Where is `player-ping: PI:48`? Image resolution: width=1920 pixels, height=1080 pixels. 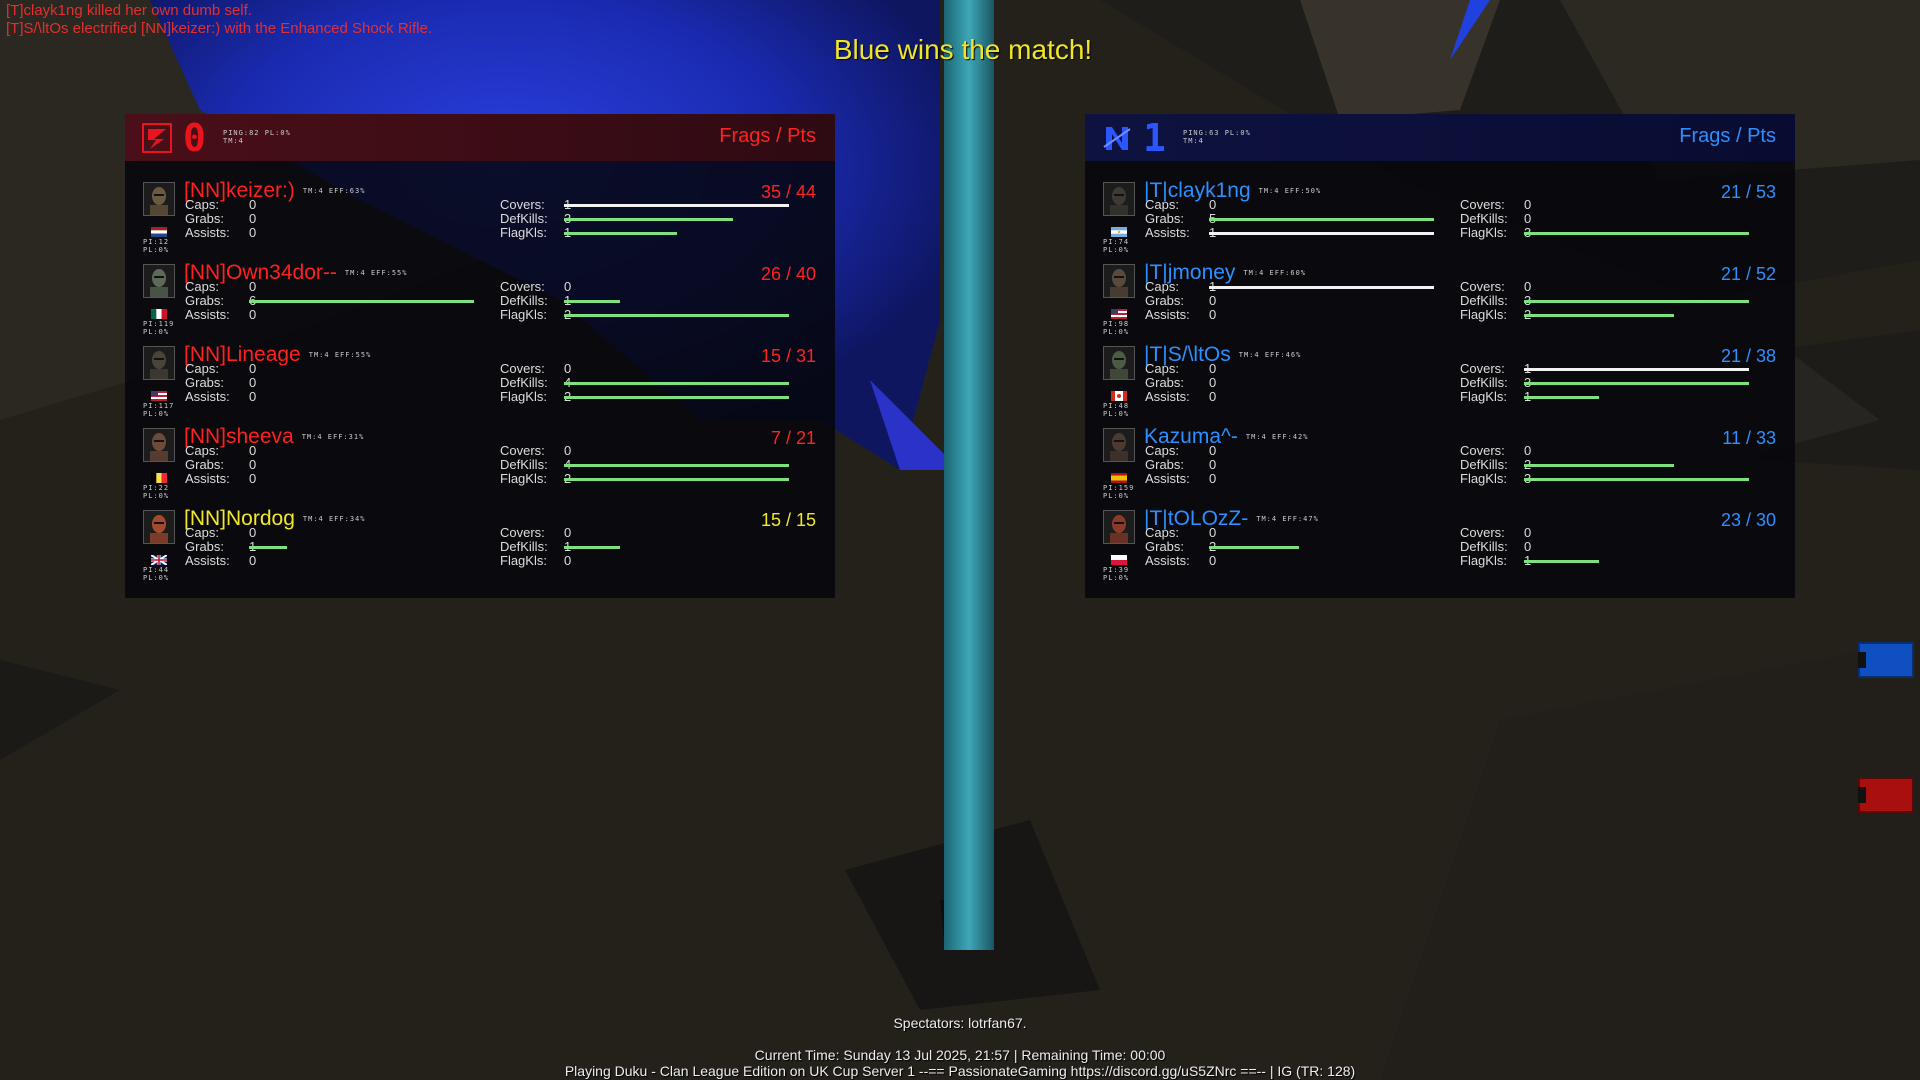
player-ping: PI:48 is located at coordinates (1116, 406).